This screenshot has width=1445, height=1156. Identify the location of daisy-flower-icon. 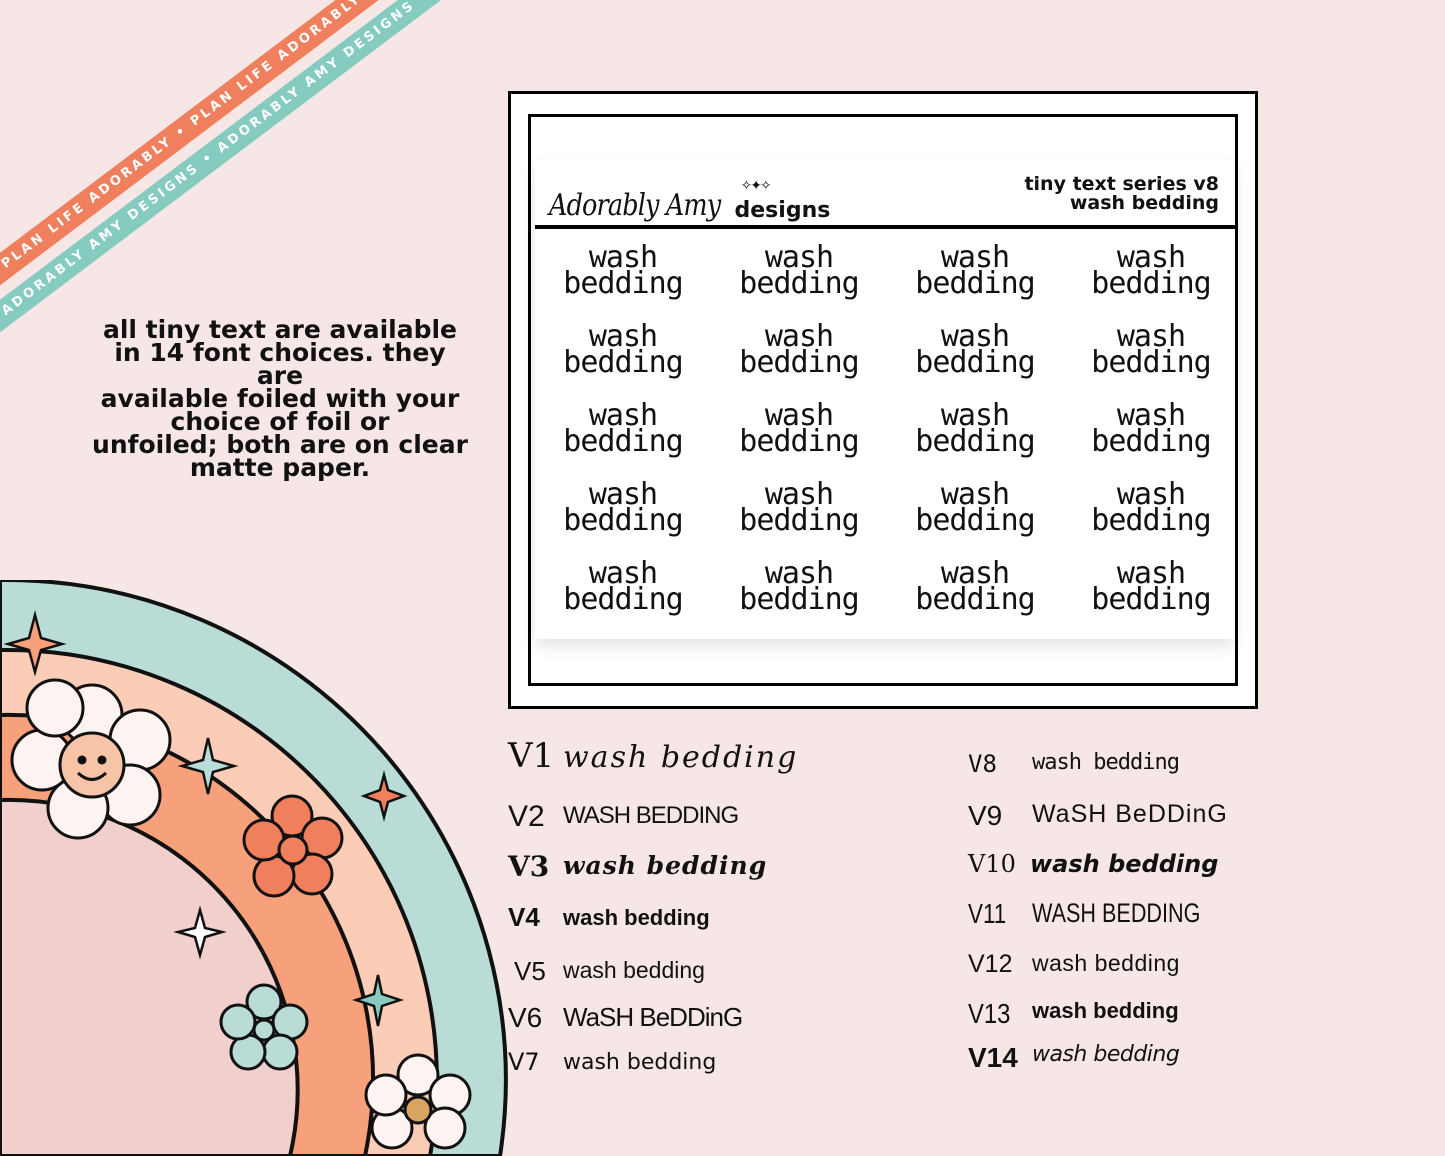
(418, 1101).